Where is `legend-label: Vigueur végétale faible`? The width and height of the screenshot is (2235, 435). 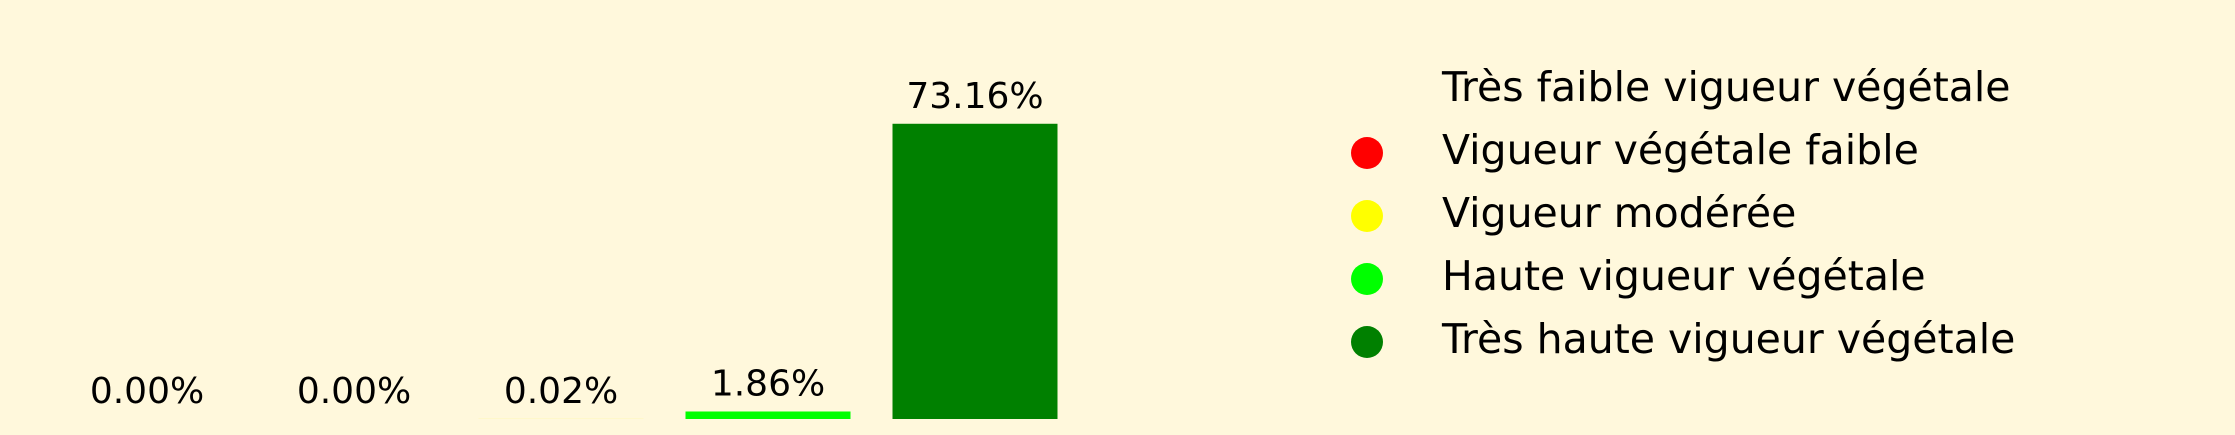 legend-label: Vigueur végétale faible is located at coordinates (1680, 150).